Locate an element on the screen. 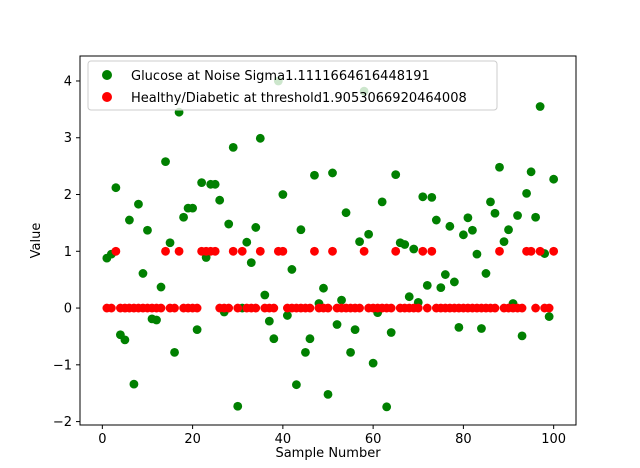 The image size is (640, 468). legend-marker-glucose is located at coordinates (107, 75).